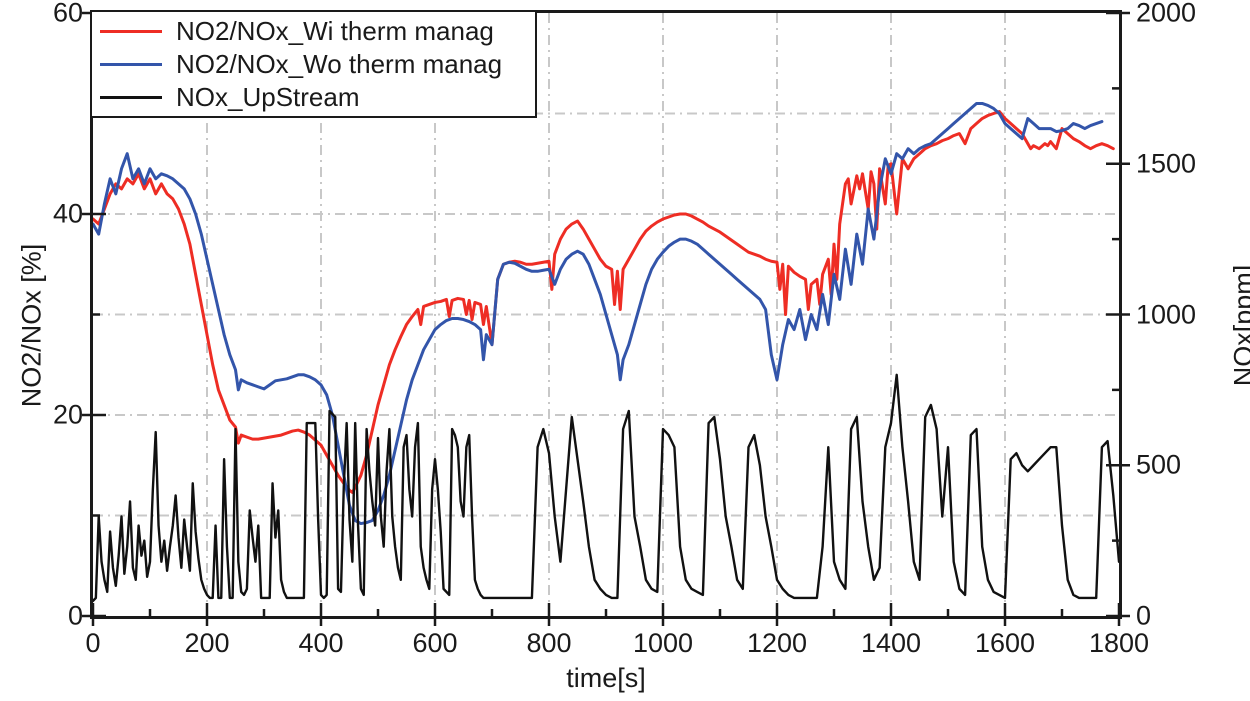 This screenshot has height=701, width=1250. Describe the element at coordinates (321, 643) in the screenshot. I see `x-tick-label: 400` at that location.